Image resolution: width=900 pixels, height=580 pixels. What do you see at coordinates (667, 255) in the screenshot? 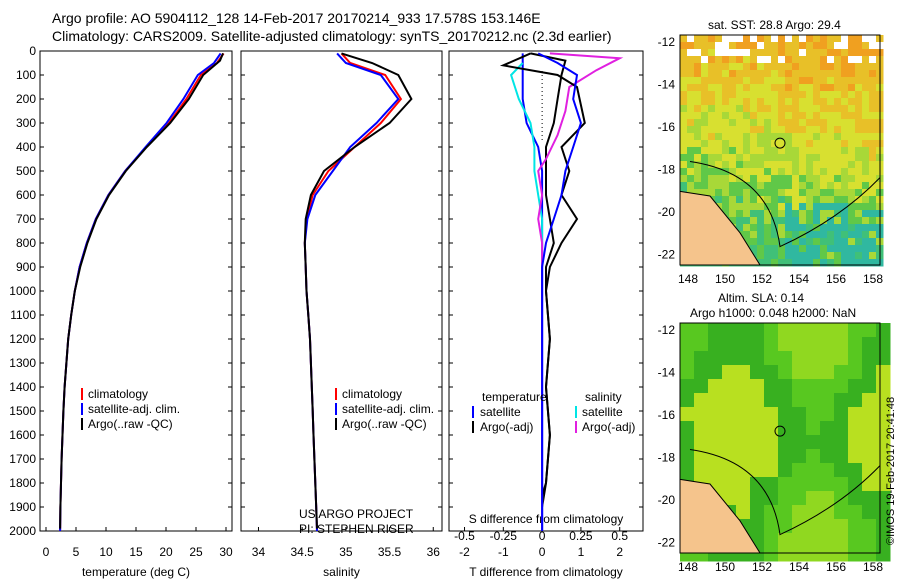
I see `map-lat-label: -22` at bounding box center [667, 255].